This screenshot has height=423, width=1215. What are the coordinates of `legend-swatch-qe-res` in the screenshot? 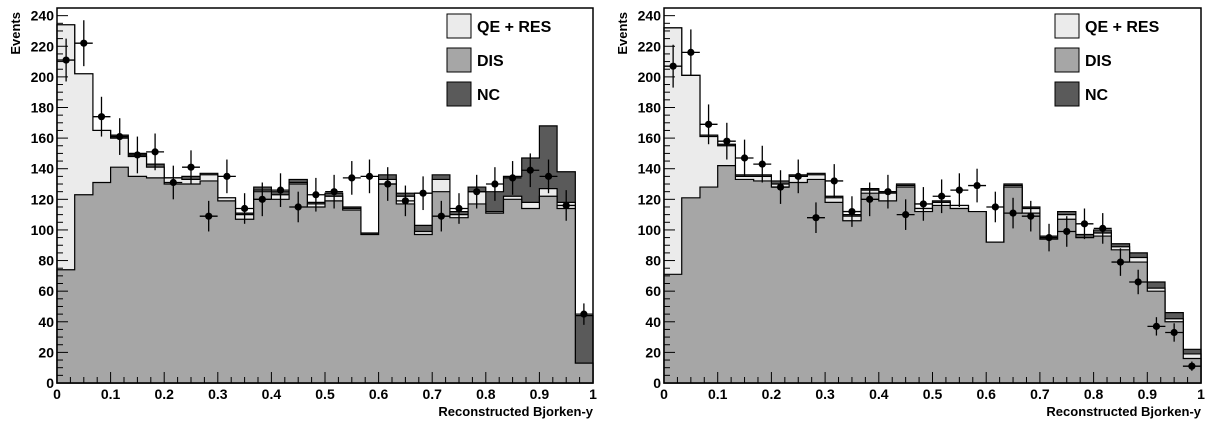 It's located at (1067, 26).